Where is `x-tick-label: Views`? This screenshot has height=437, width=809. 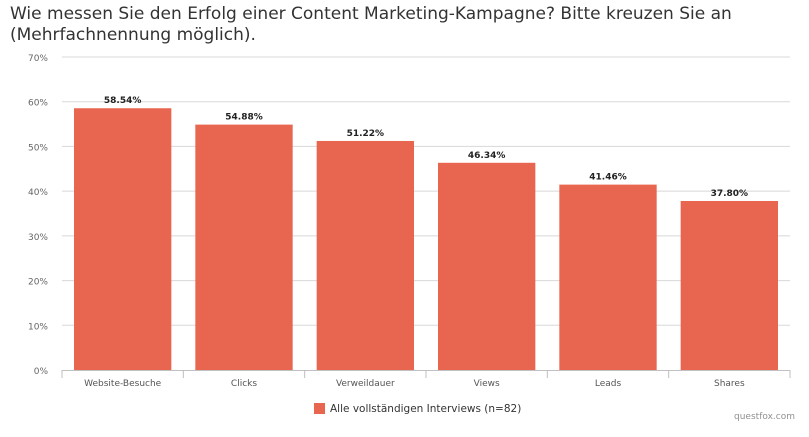
x-tick-label: Views is located at coordinates (487, 384).